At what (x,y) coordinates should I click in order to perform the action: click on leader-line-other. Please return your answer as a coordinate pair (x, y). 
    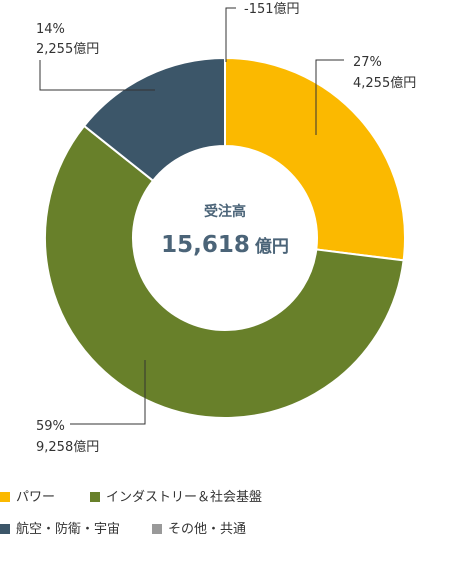
    Looking at the image, I should click on (230, 34).